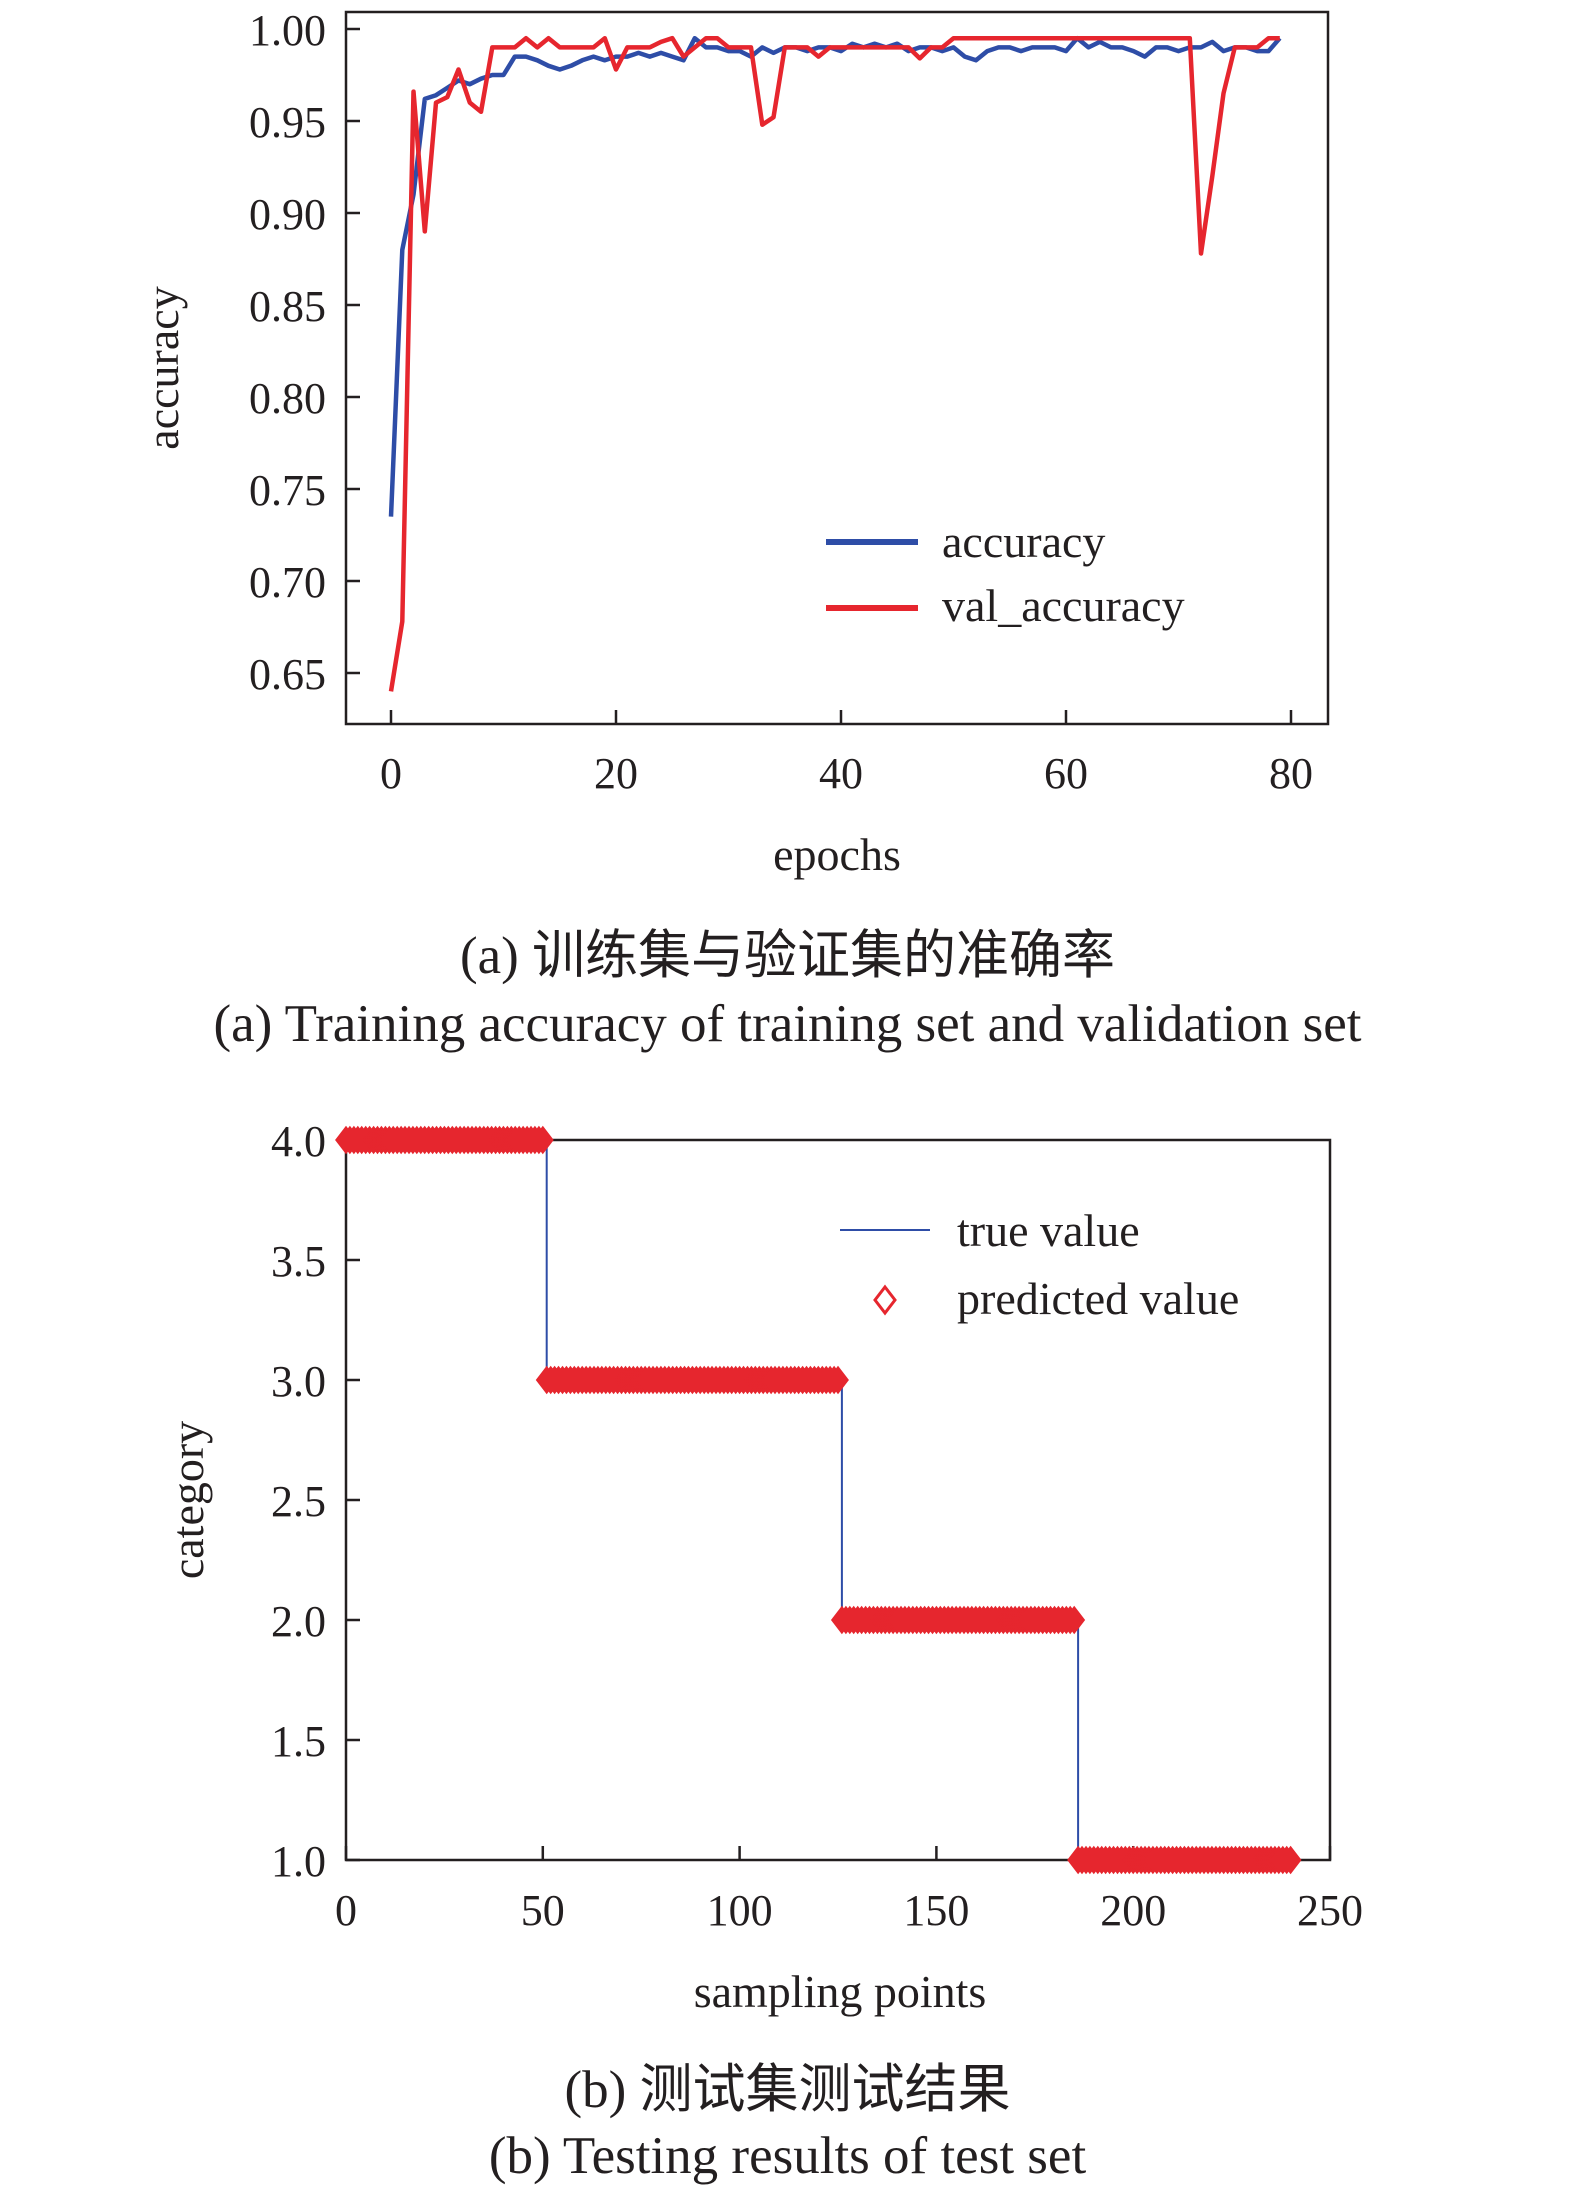 This screenshot has width=1575, height=2193. I want to click on chart-b-ytick-label: 2.5, so click(298, 1501).